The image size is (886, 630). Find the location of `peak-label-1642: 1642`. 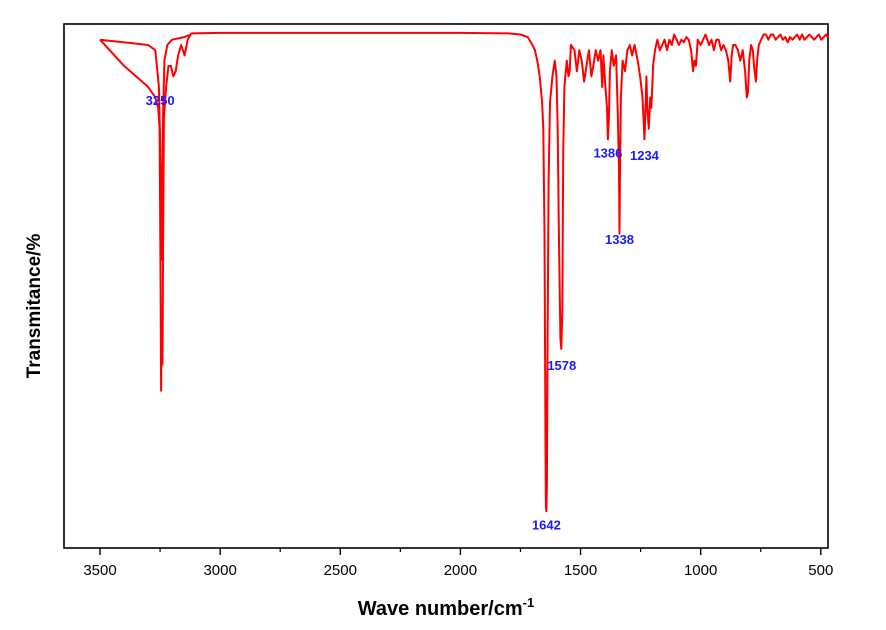

peak-label-1642: 1642 is located at coordinates (546, 525).